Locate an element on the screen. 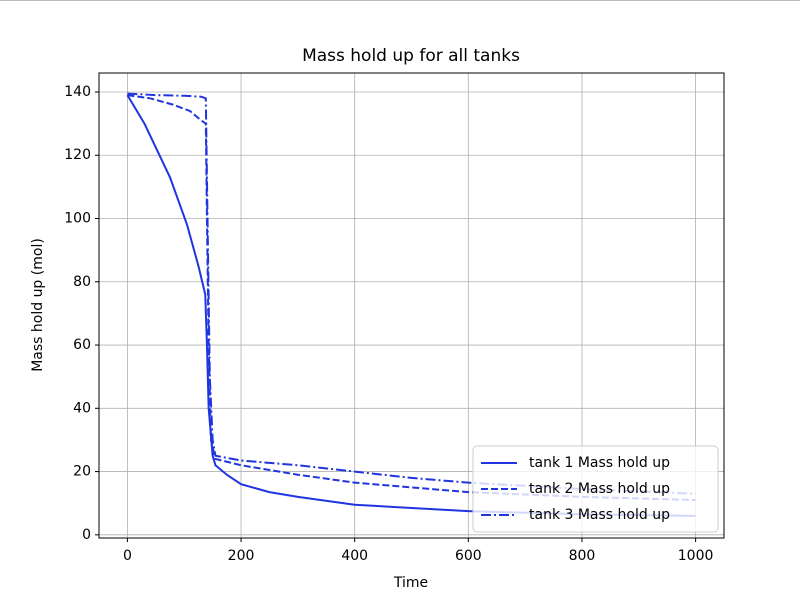  y-tick-label: 0 is located at coordinates (86, 535).